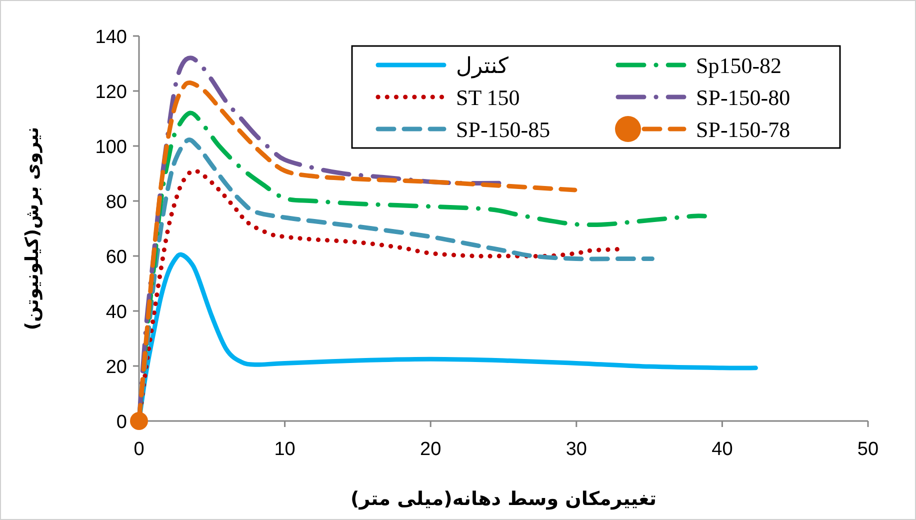  What do you see at coordinates (743, 97) in the screenshot?
I see `legend-label: SP-150-80` at bounding box center [743, 97].